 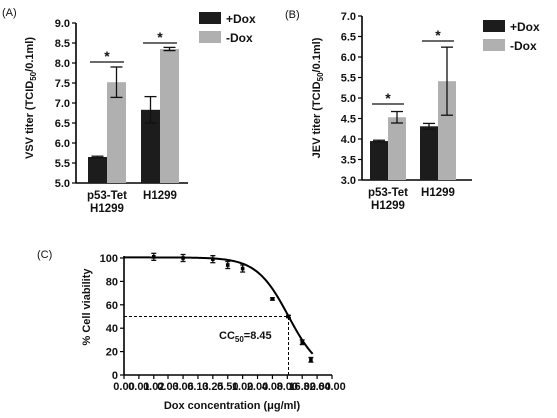 What do you see at coordinates (62, 104) in the screenshot?
I see `panel-a-y-tick-label: 7.0` at bounding box center [62, 104].